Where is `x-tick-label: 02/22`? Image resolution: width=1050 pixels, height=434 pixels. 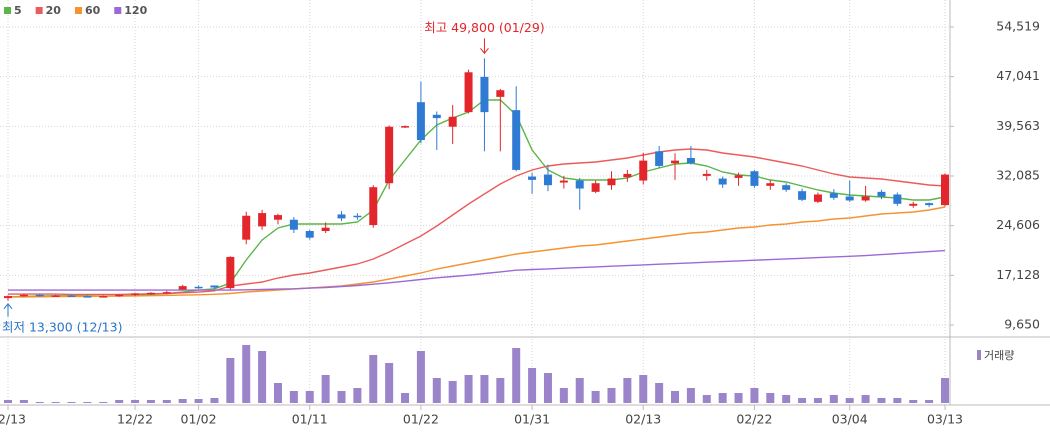
x-tick-label: 02/22 is located at coordinates (754, 419).